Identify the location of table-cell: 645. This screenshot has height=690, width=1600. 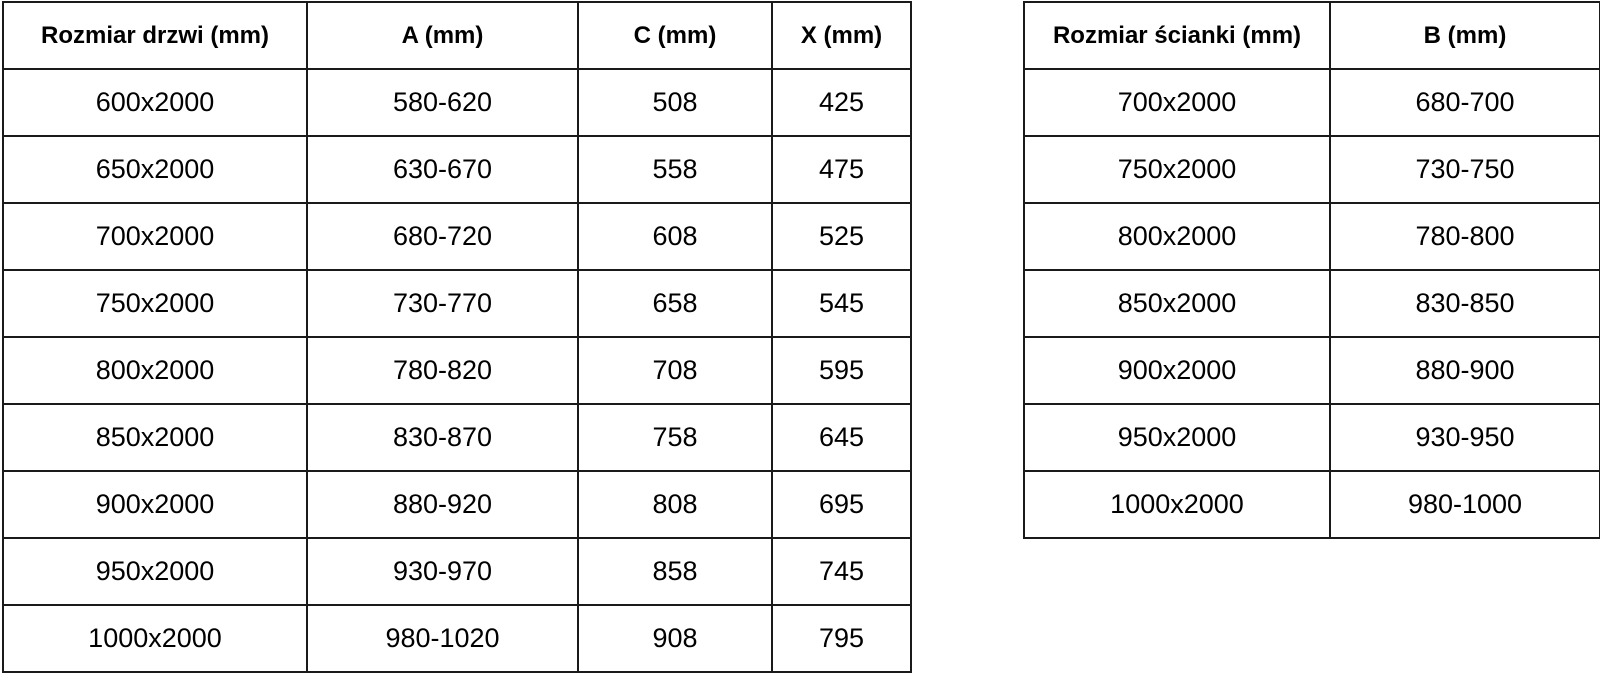
(841, 437).